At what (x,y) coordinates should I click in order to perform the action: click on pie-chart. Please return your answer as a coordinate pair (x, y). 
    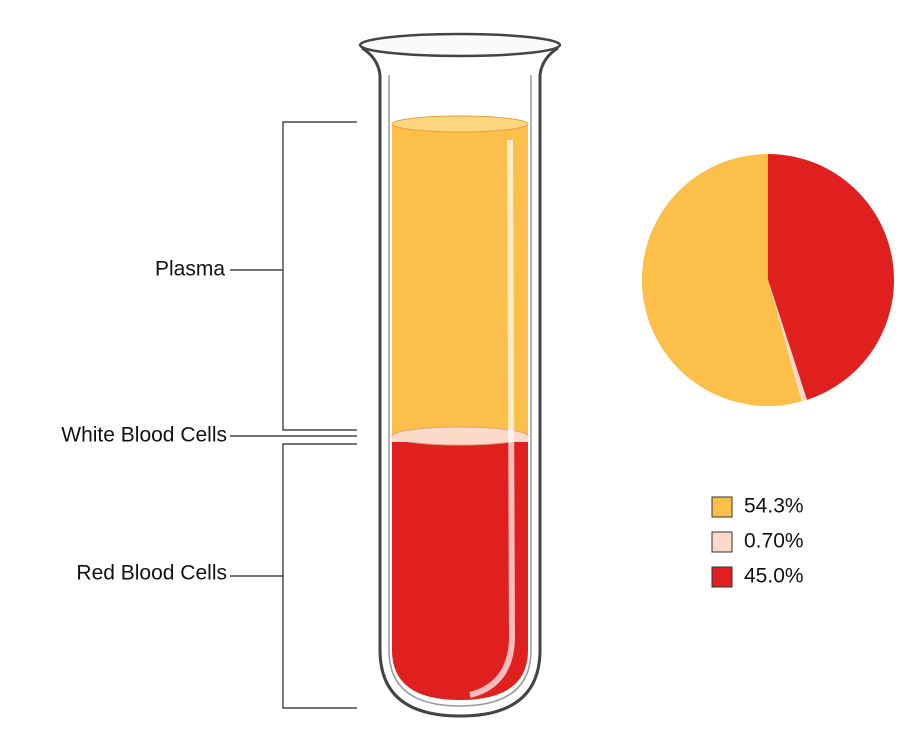
    Looking at the image, I should click on (768, 280).